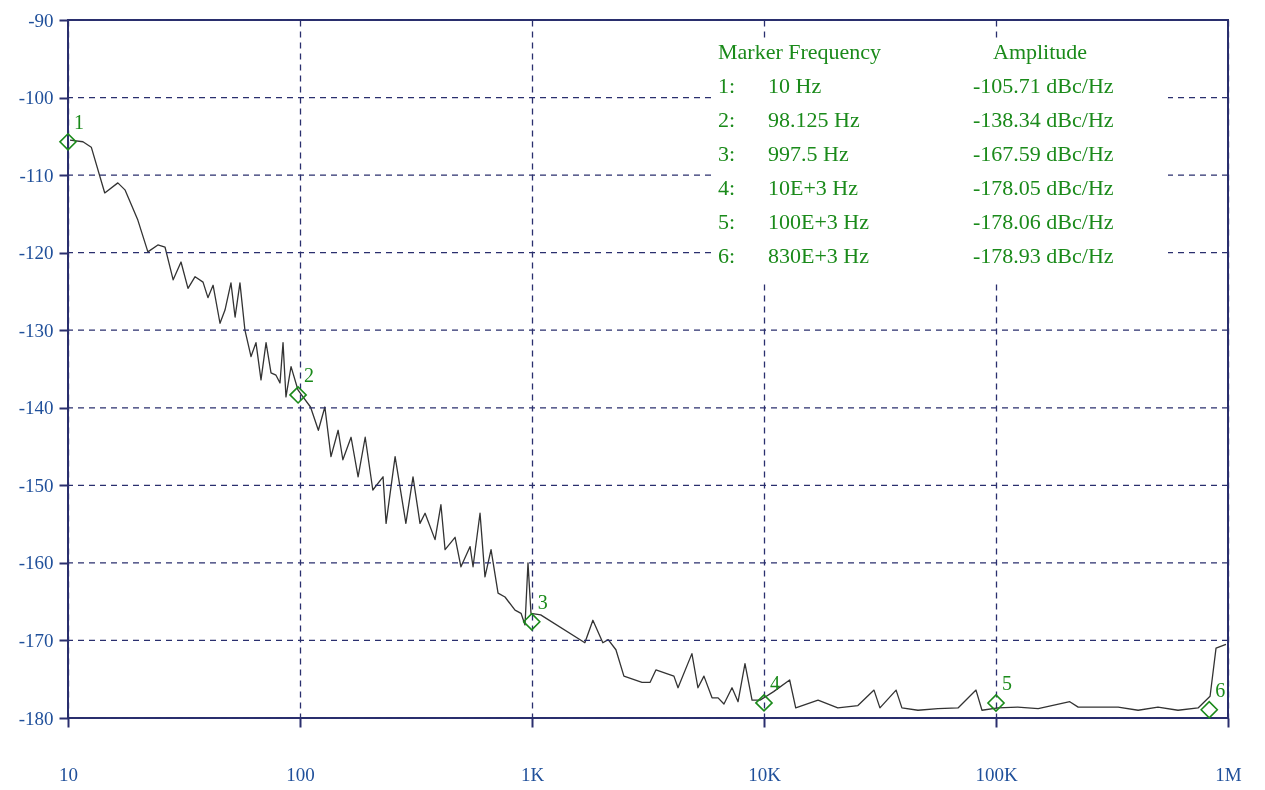 This screenshot has width=1265, height=790. Describe the element at coordinates (309, 374) in the screenshot. I see `annotation: 2` at that location.